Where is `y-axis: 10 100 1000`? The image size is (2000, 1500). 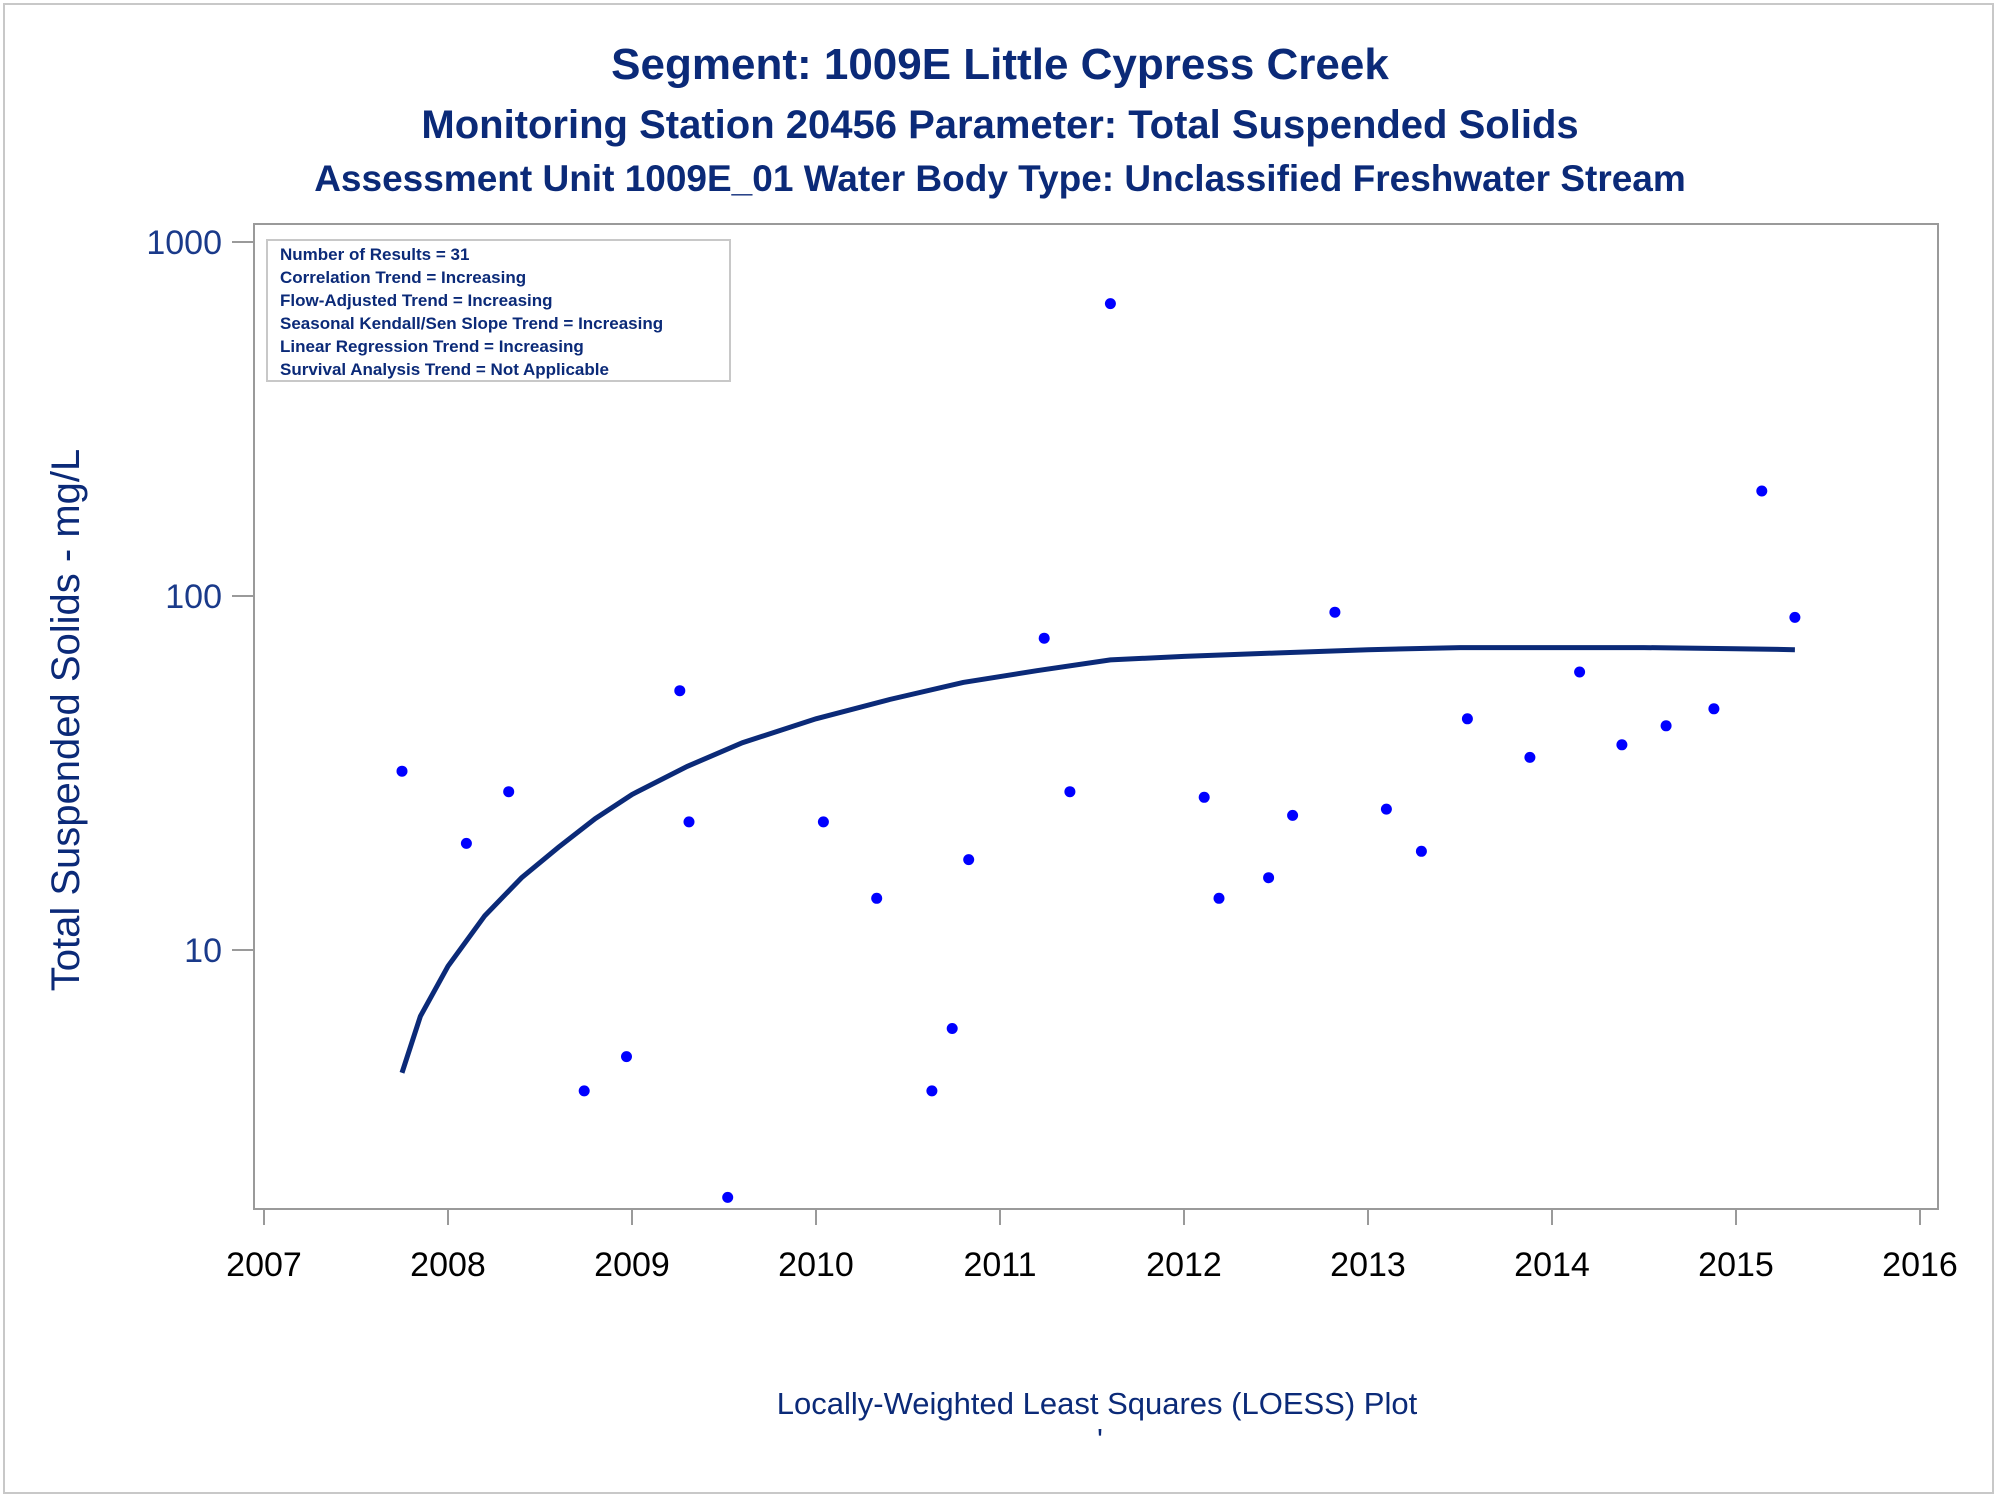 y-axis: 10 100 1000 is located at coordinates (200, 597).